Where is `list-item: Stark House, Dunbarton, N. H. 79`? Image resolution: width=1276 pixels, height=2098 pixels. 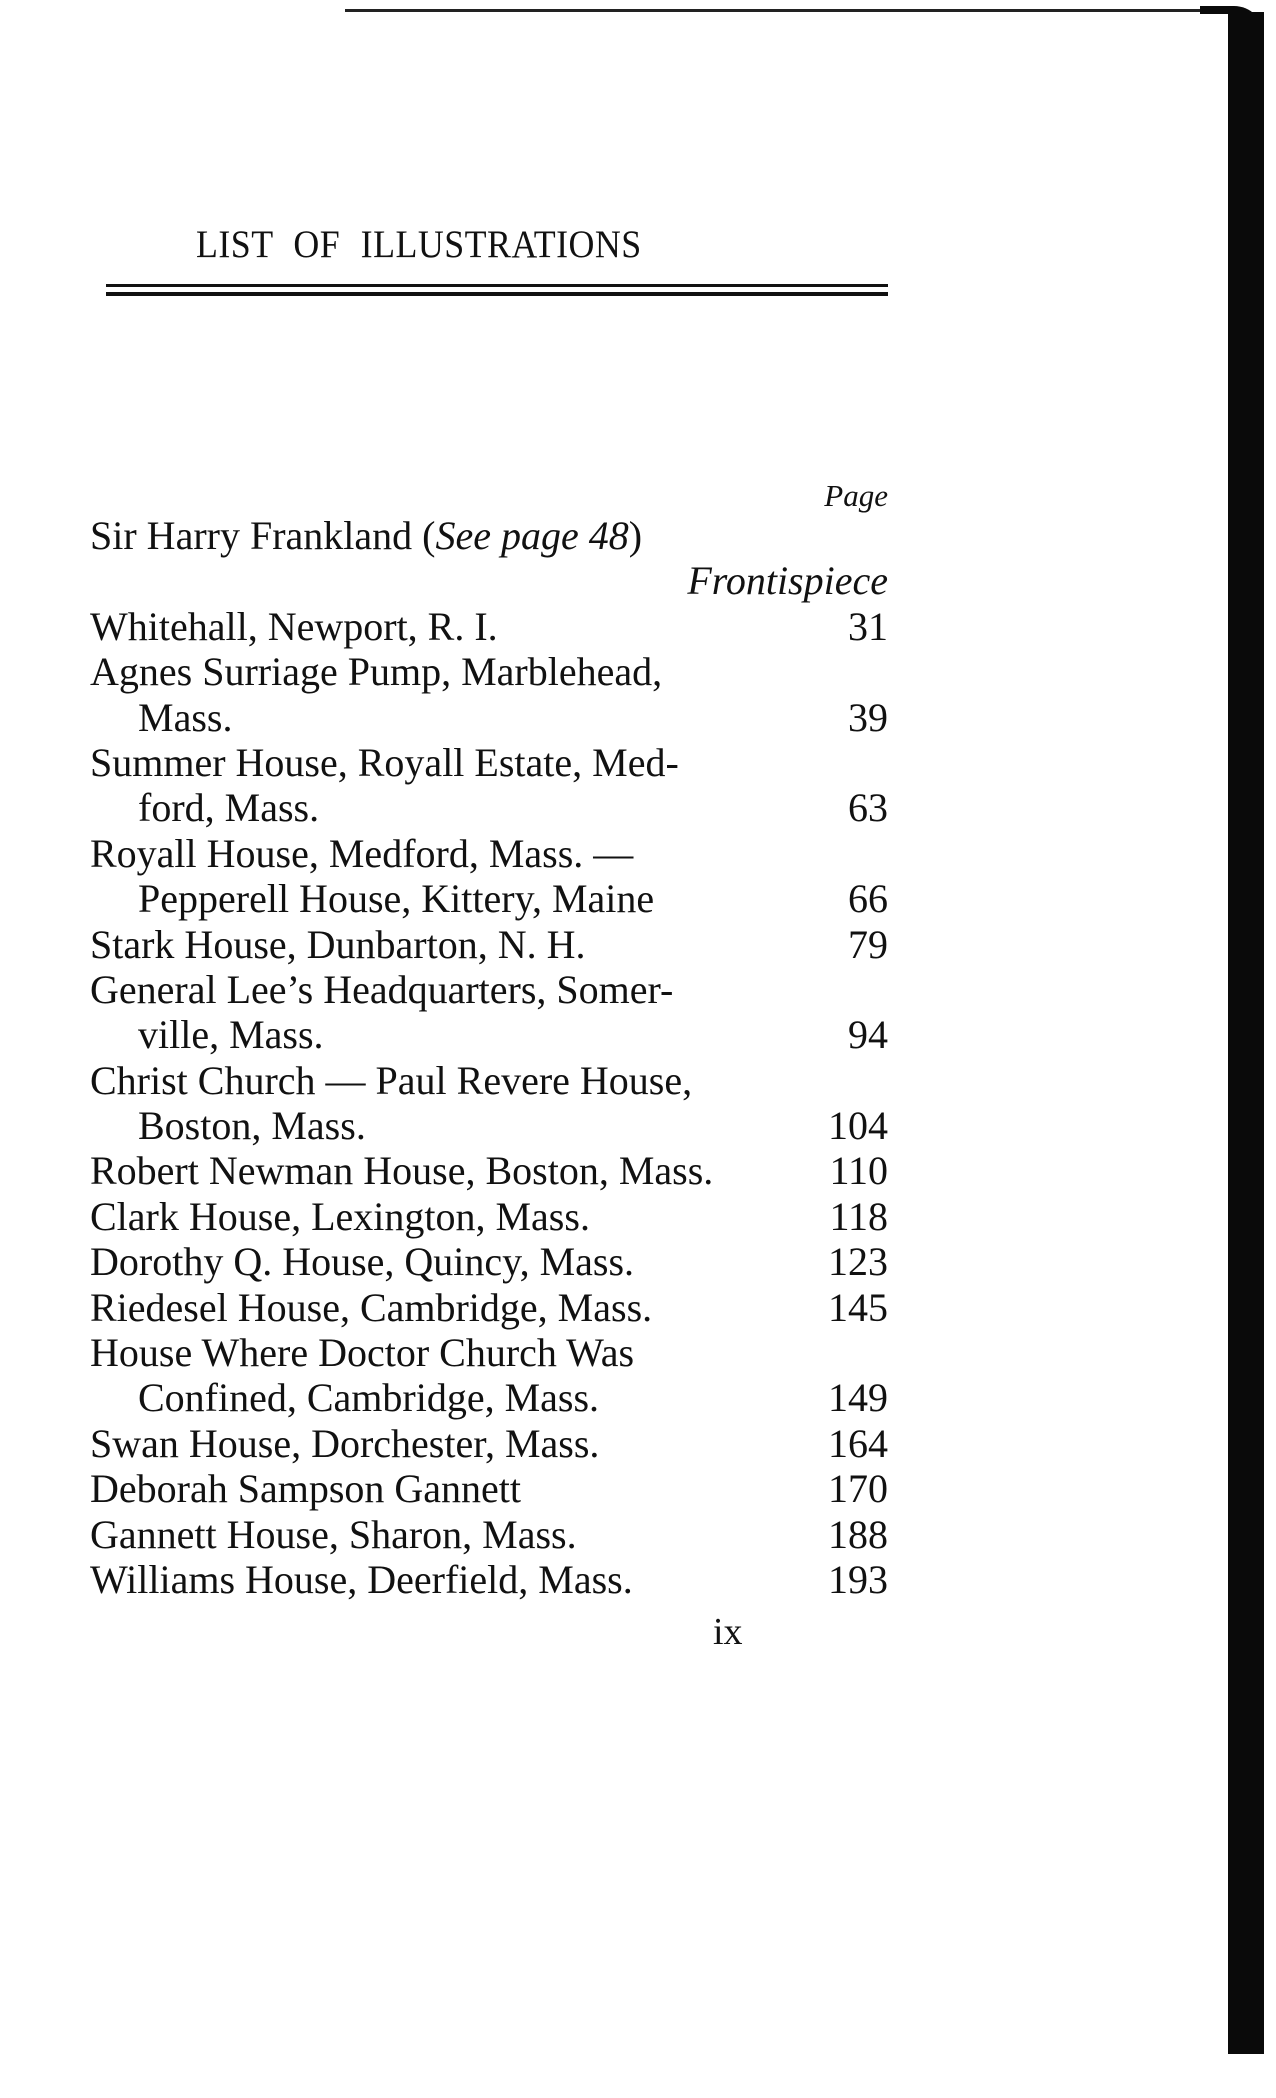 list-item: Stark House, Dunbarton, N. H. 79 is located at coordinates (489, 944).